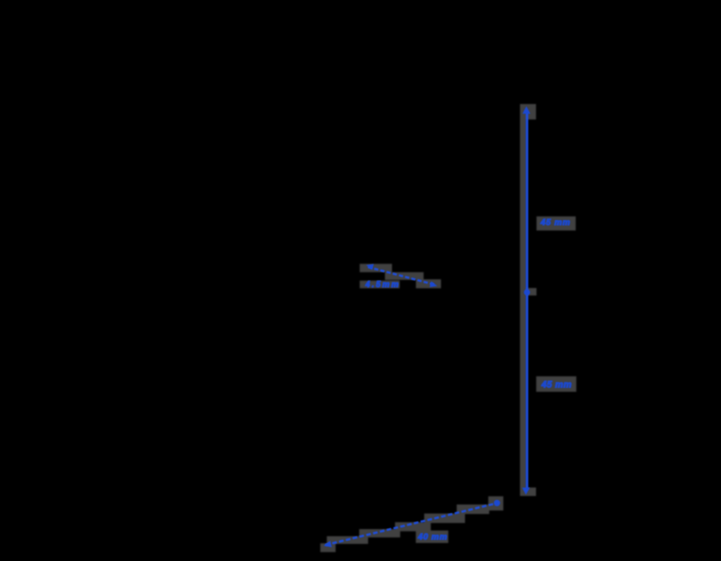  I want to click on svg-text: 4.5mm, so click(382, 284).